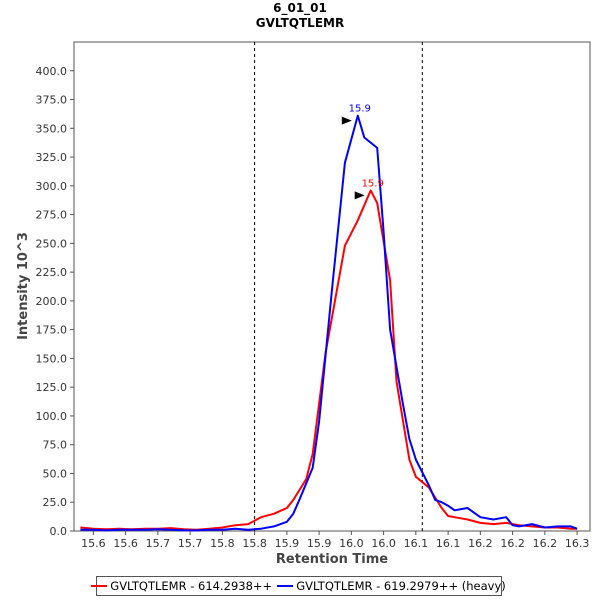 The image size is (600, 600). What do you see at coordinates (23, 286) in the screenshot?
I see `y-axis-label: Intensity 10^3` at bounding box center [23, 286].